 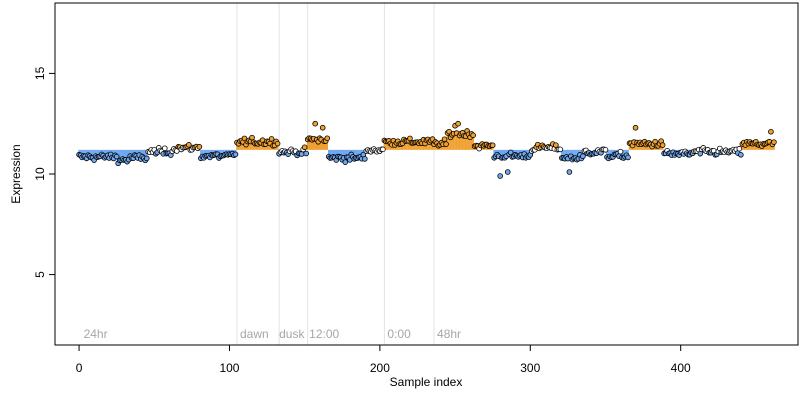 What do you see at coordinates (380, 368) in the screenshot?
I see `x-tick-label: 200` at bounding box center [380, 368].